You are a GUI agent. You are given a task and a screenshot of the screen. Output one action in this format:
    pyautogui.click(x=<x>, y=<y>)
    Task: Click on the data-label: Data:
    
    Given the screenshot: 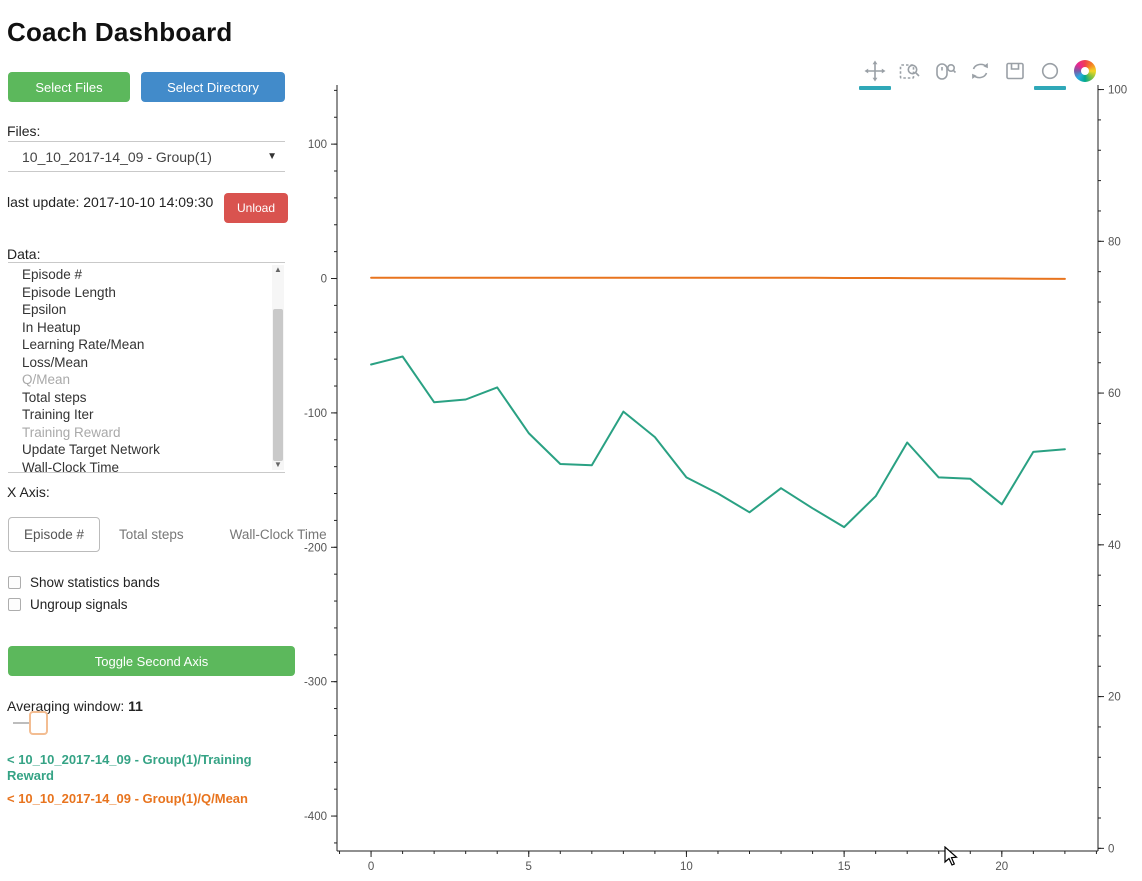 What is the action you would take?
    pyautogui.click(x=24, y=254)
    